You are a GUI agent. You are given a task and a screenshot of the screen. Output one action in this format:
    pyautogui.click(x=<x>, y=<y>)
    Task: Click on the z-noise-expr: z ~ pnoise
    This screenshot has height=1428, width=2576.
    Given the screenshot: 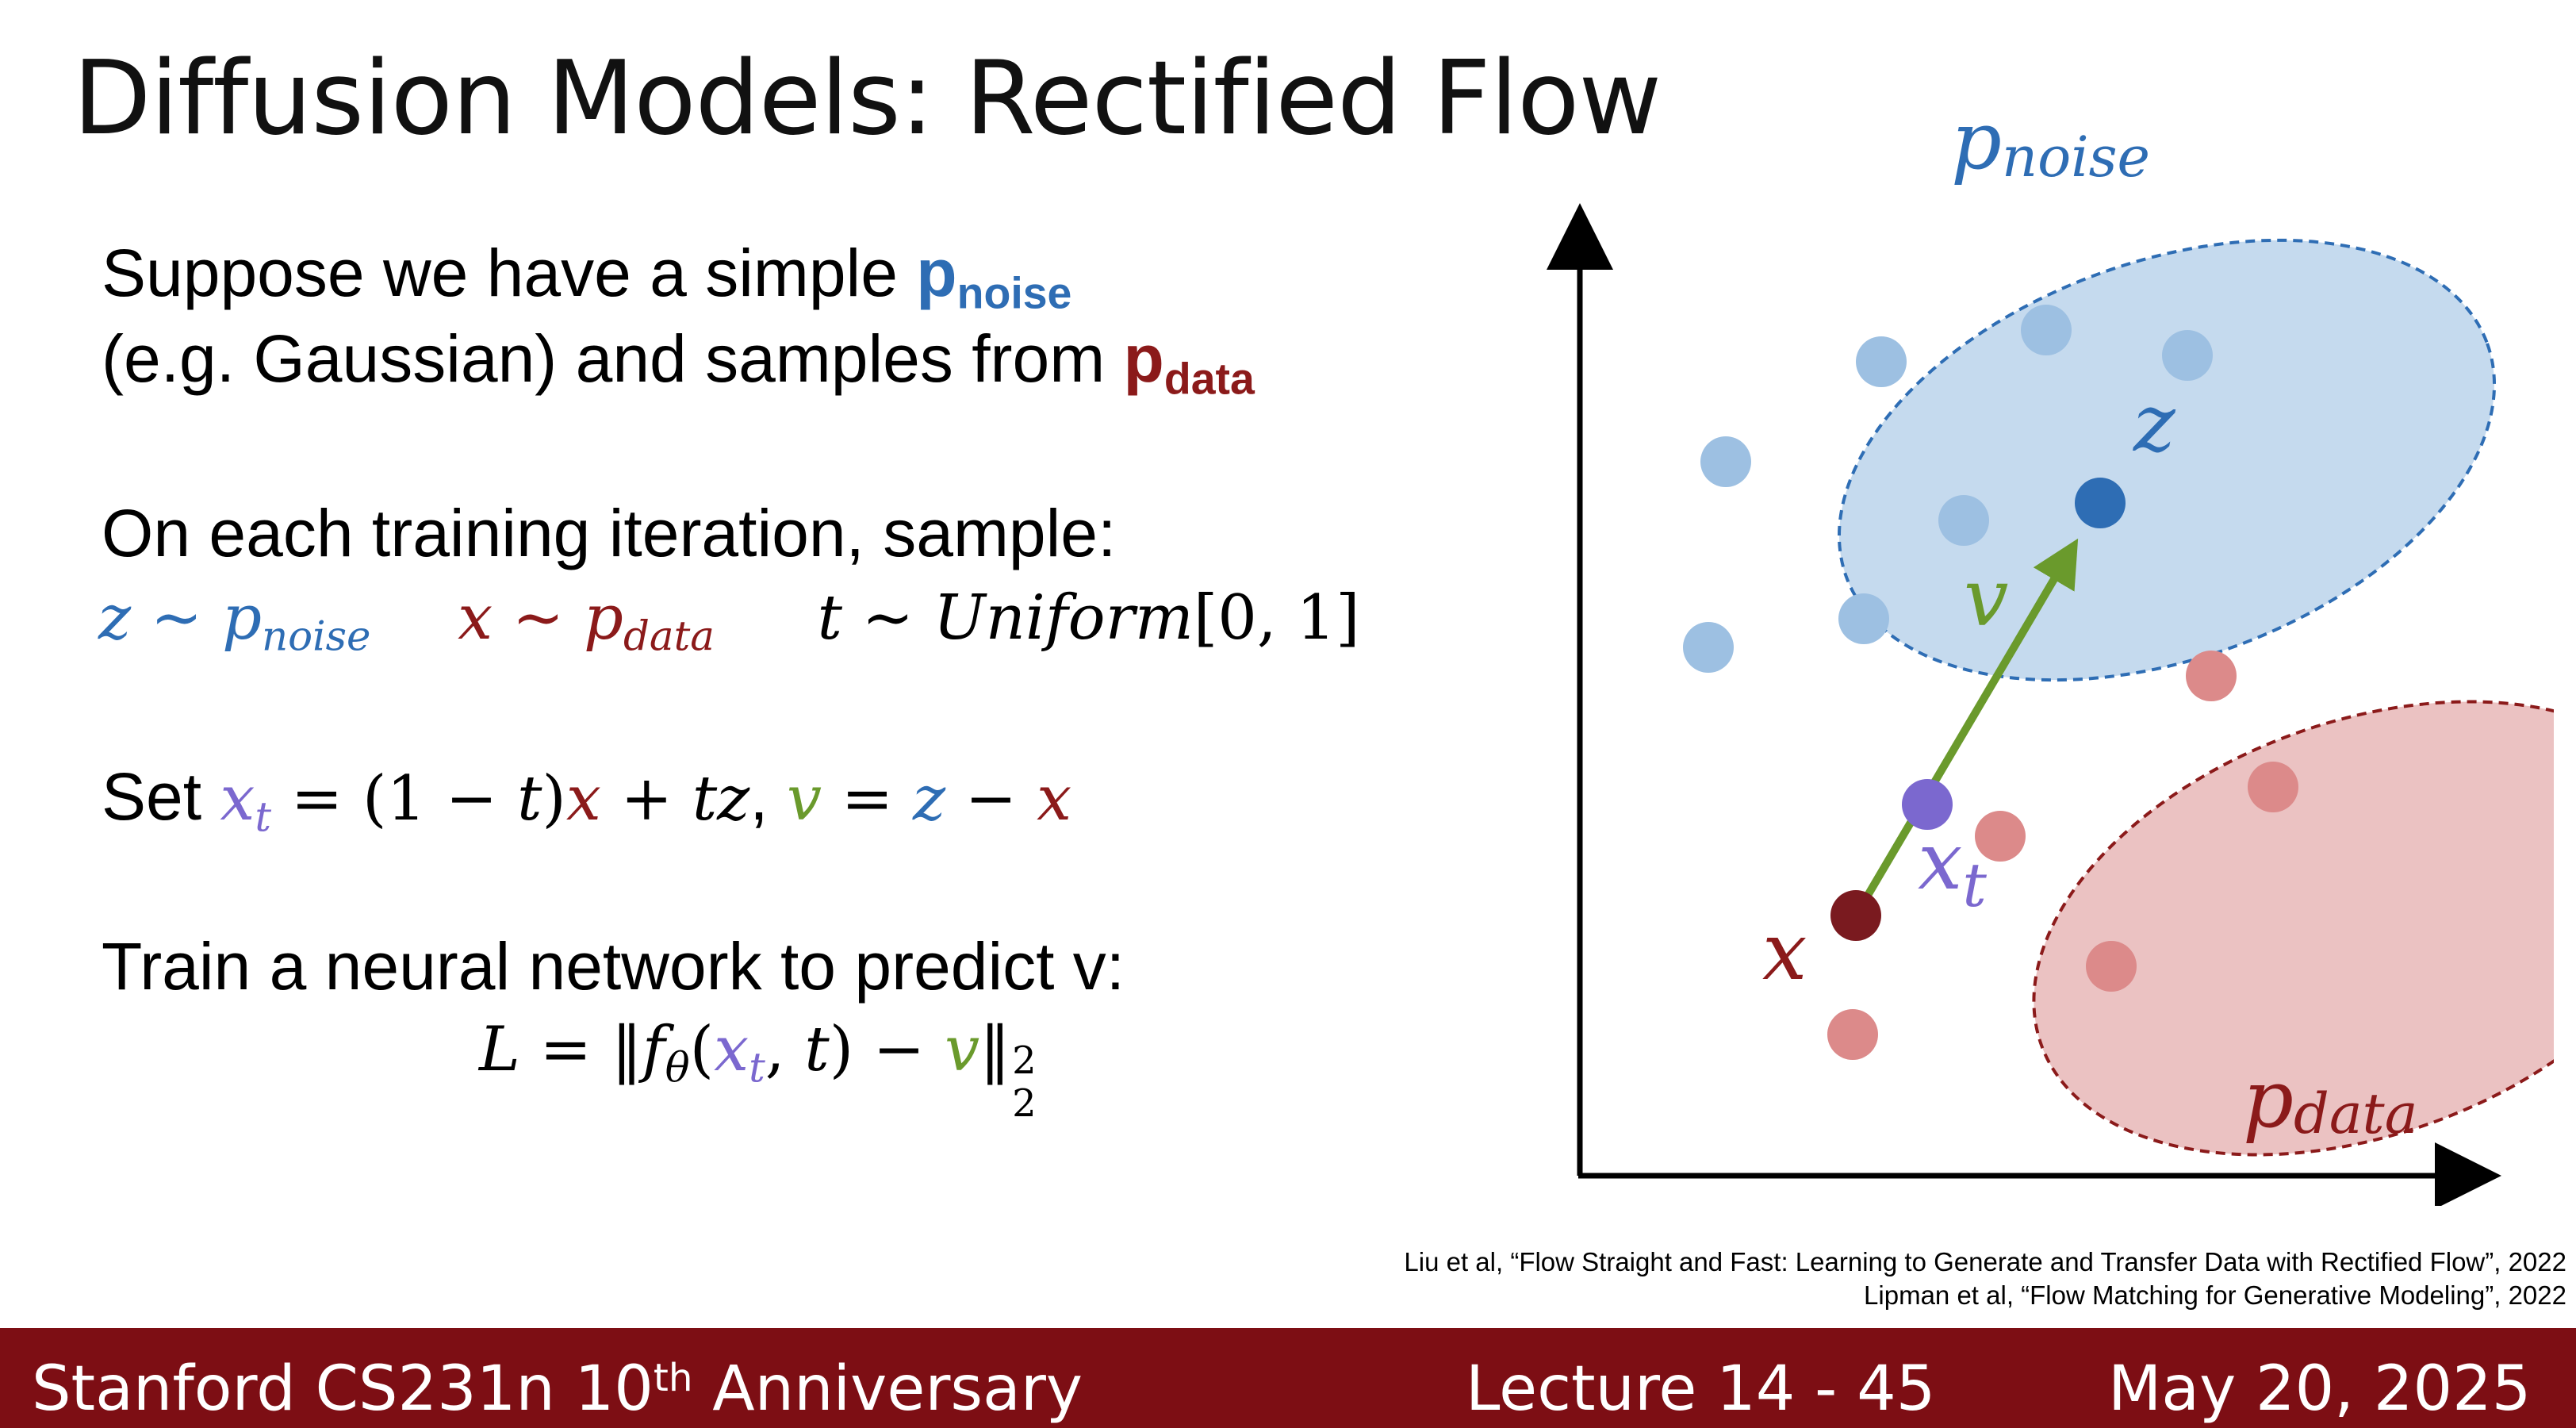 What is the action you would take?
    pyautogui.click(x=234, y=619)
    